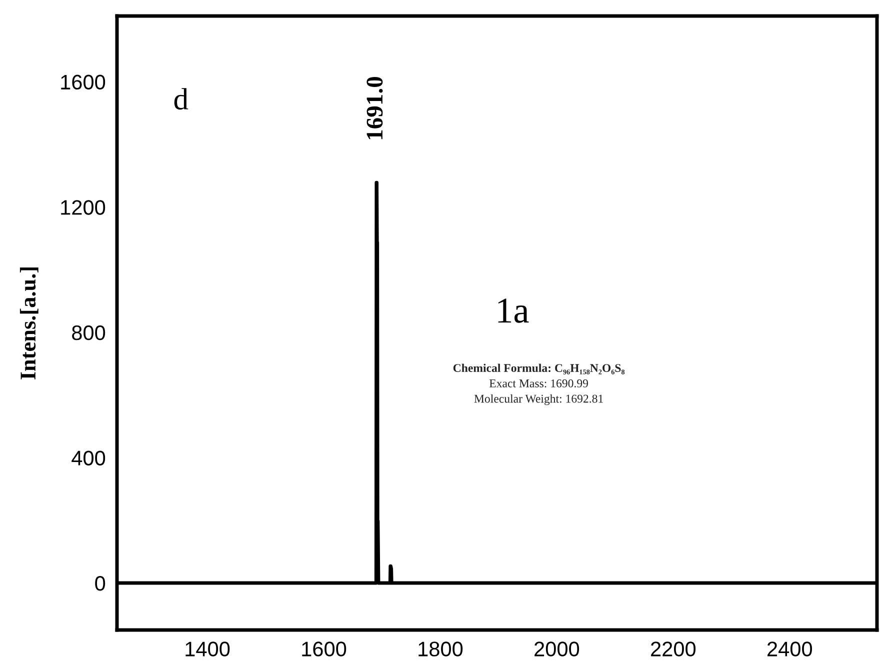 This screenshot has width=880, height=664. Describe the element at coordinates (538, 383) in the screenshot. I see `annotation: Exact Mass: 1690.99` at that location.